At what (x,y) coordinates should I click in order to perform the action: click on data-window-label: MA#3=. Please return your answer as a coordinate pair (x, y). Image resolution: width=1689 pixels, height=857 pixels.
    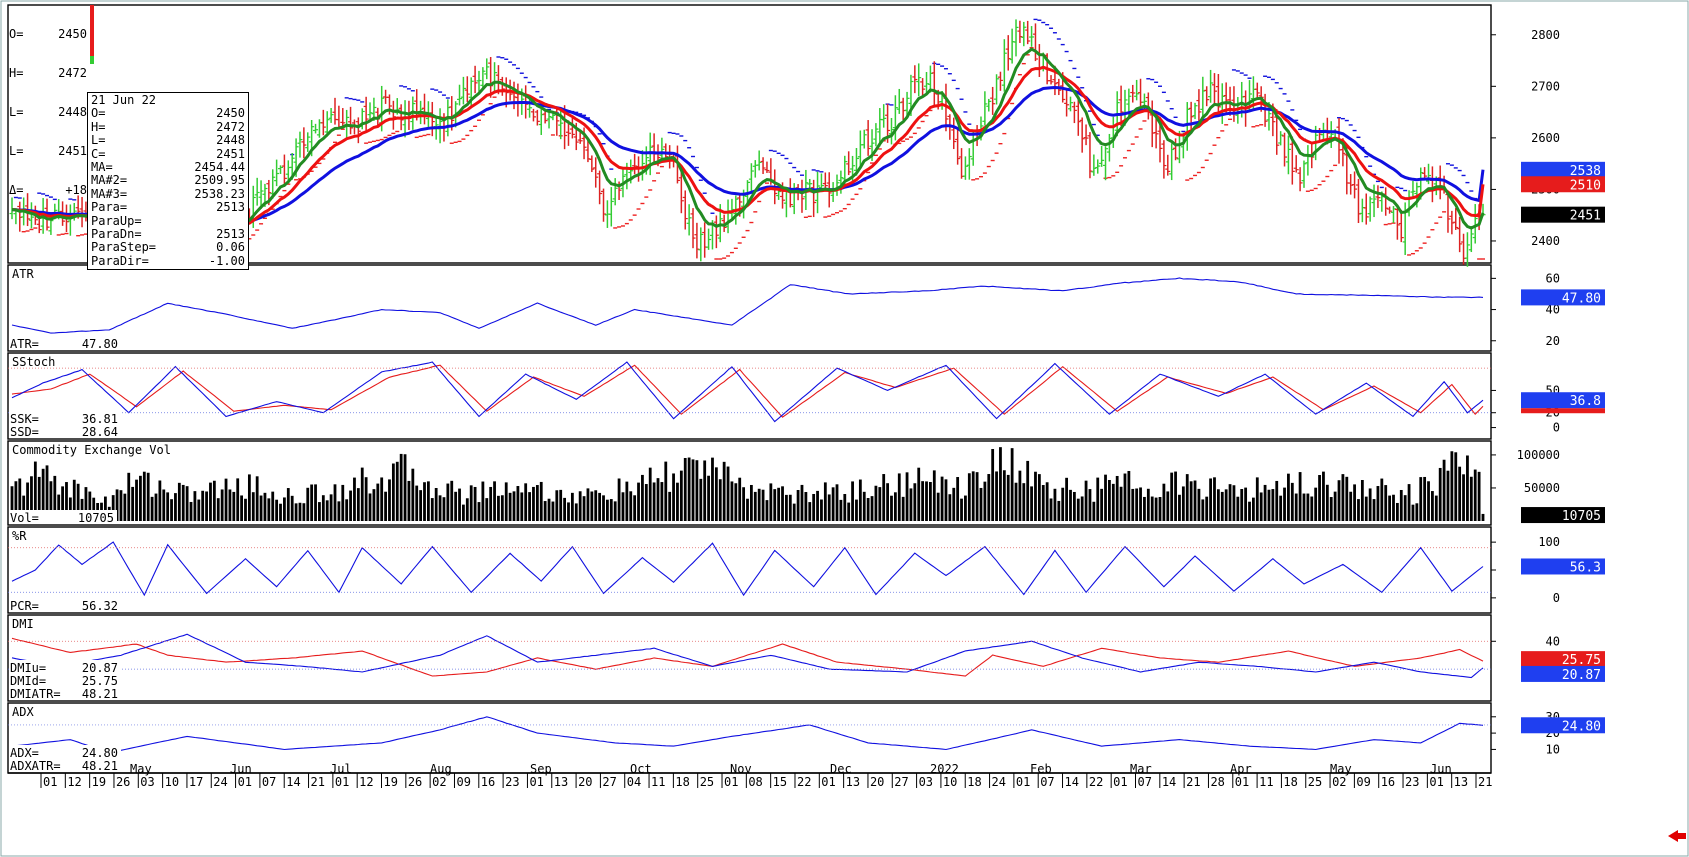
    Looking at the image, I should click on (109, 193).